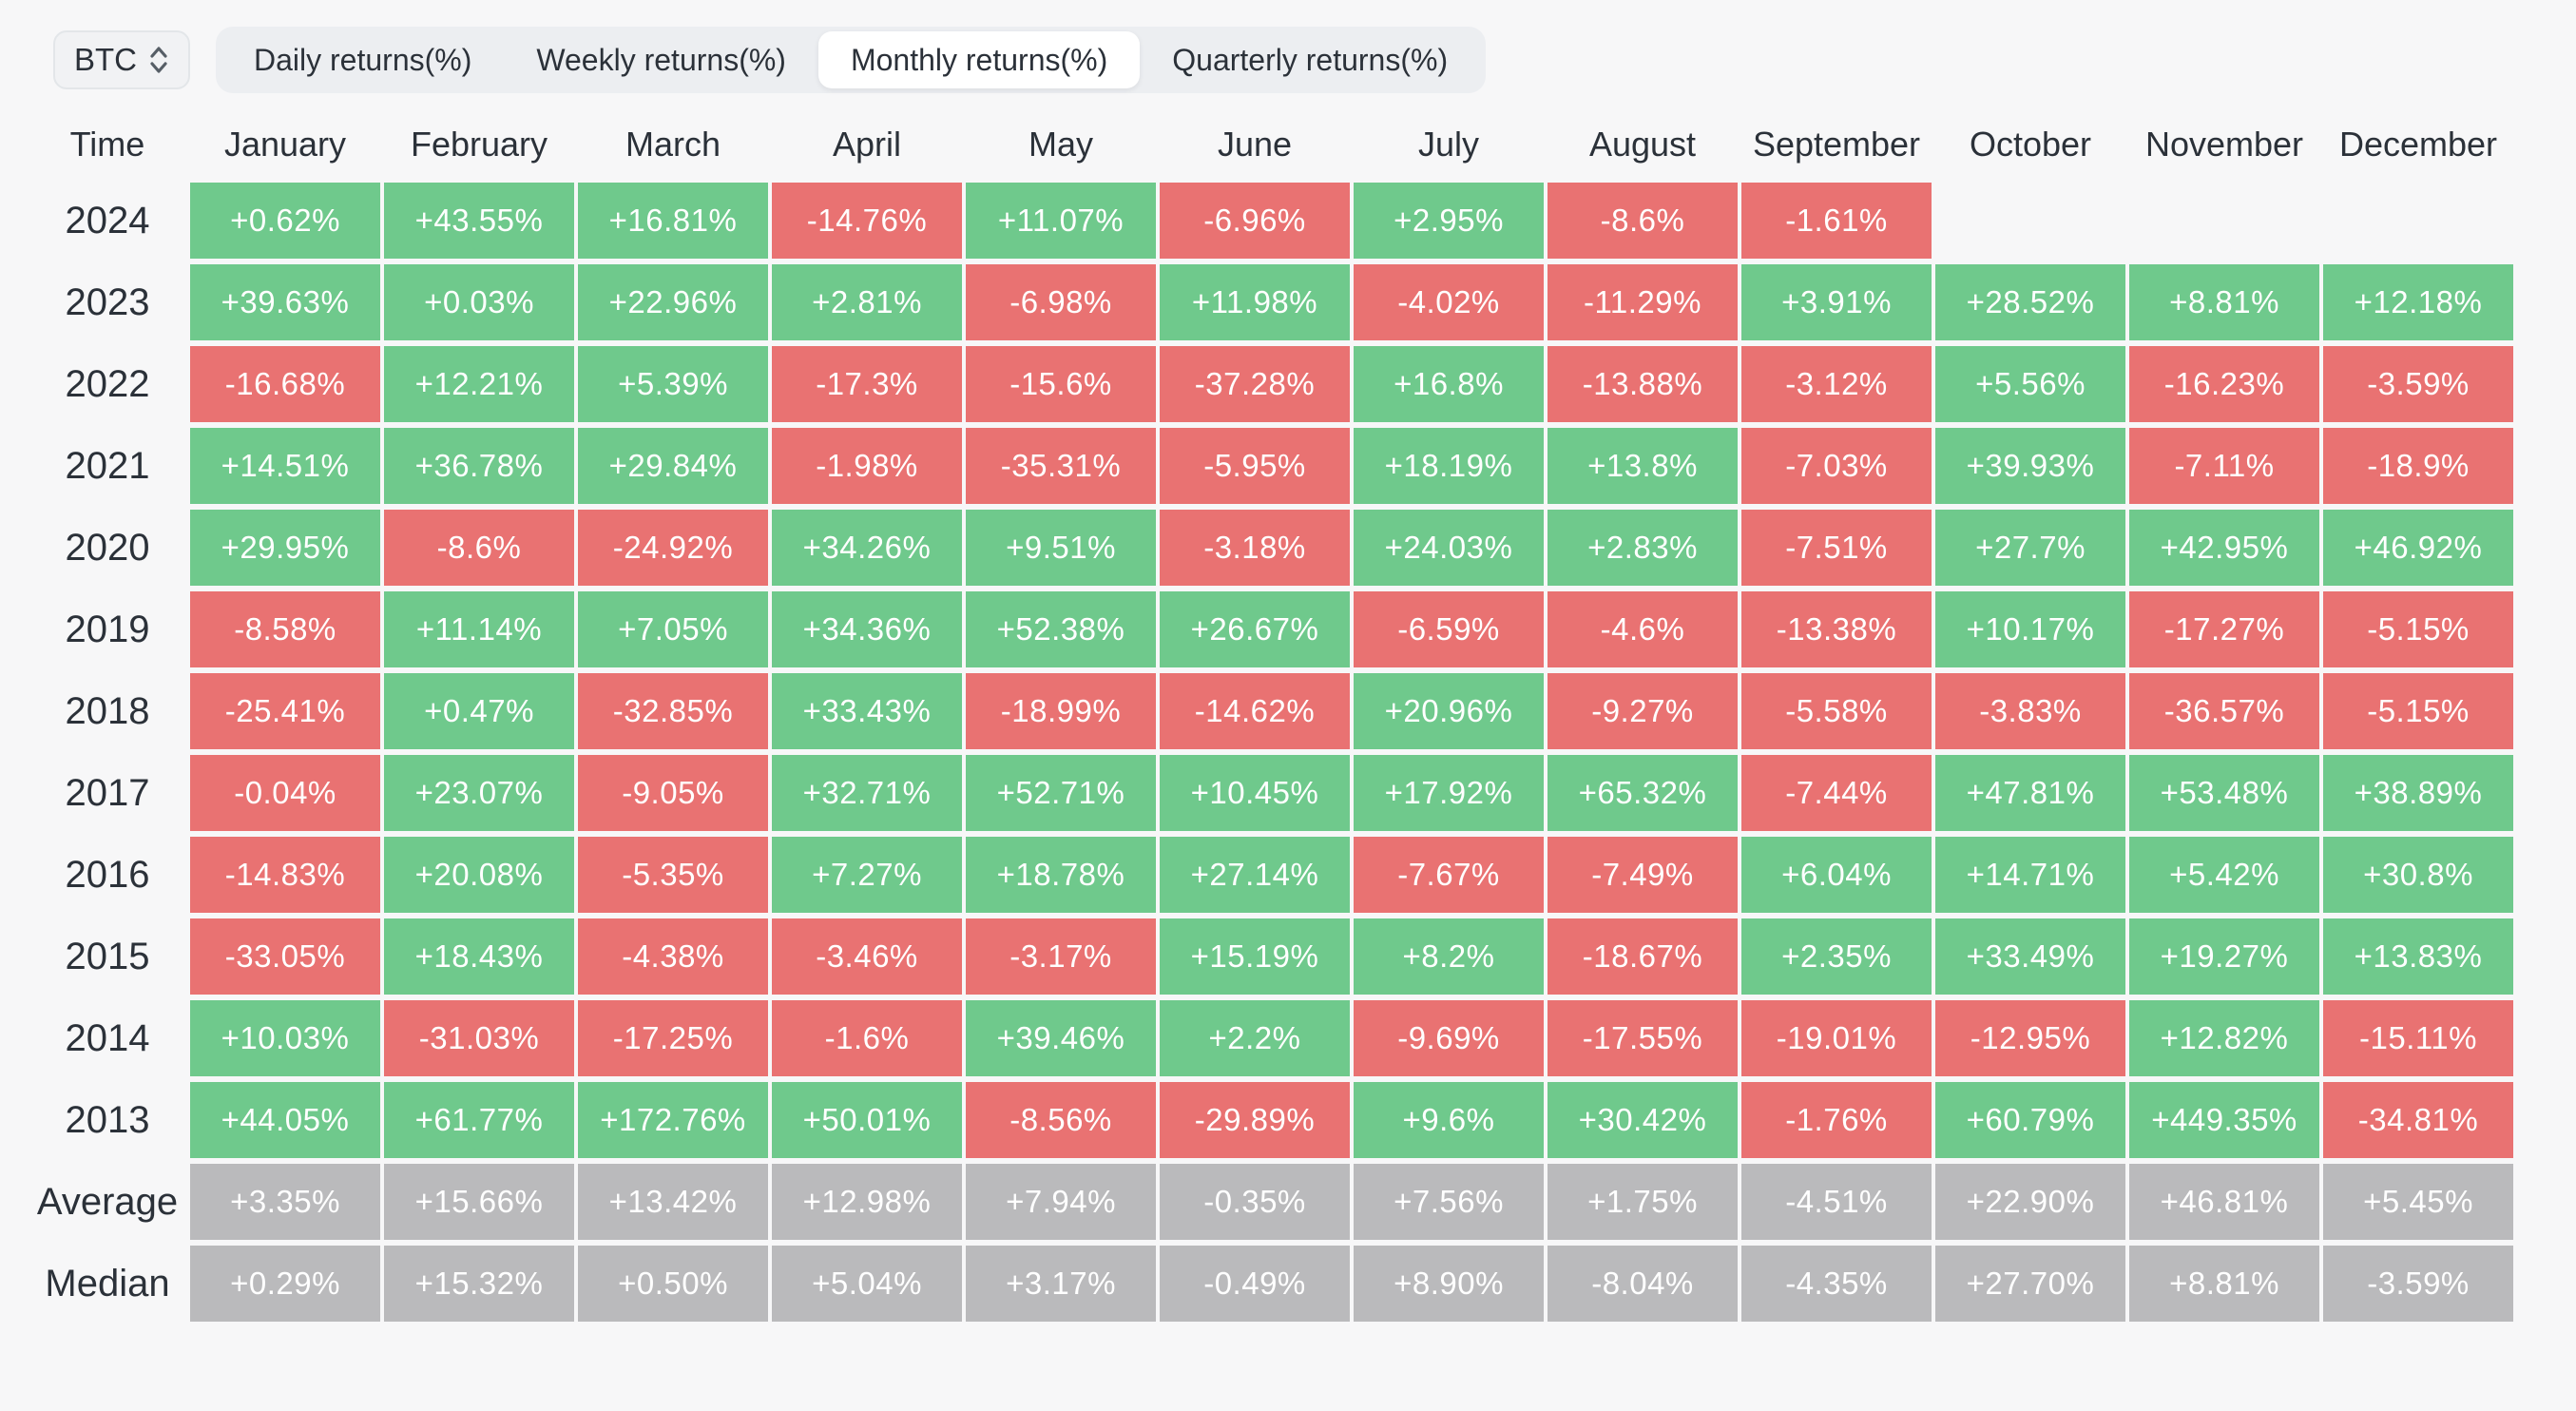 This screenshot has height=1411, width=2576. What do you see at coordinates (1255, 548) in the screenshot?
I see `return-cell: -3.18%` at bounding box center [1255, 548].